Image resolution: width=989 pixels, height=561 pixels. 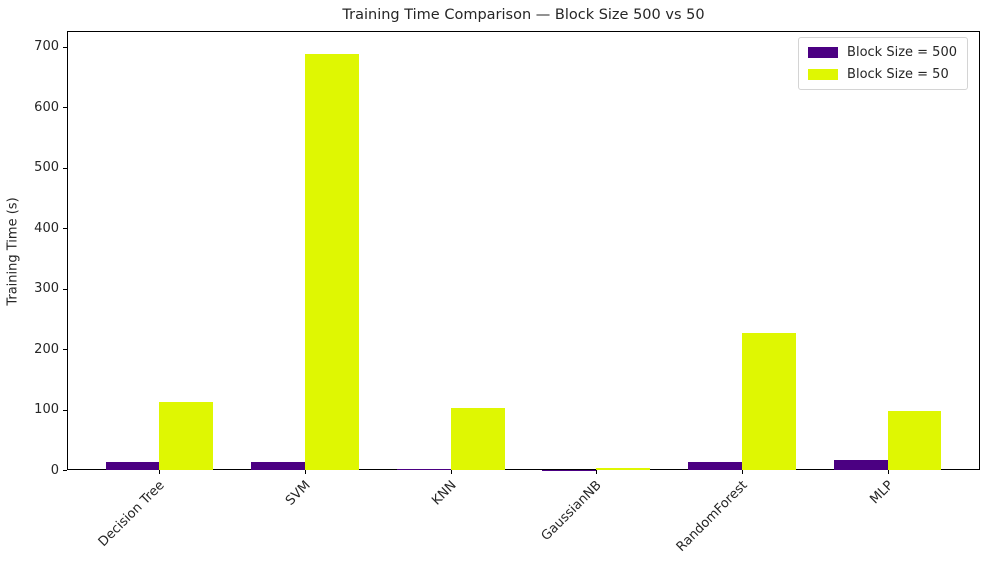 What do you see at coordinates (46, 47) in the screenshot?
I see `ytick-label-700: 700` at bounding box center [46, 47].